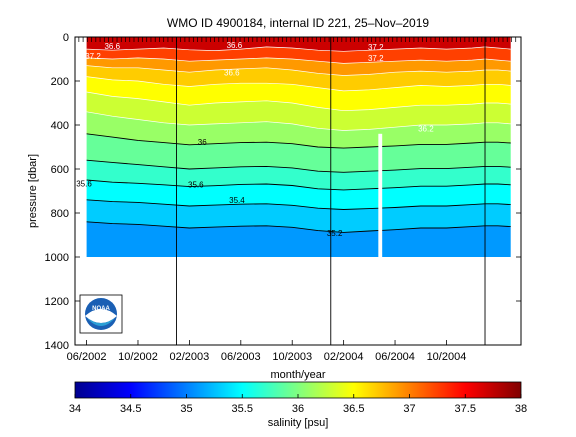 The width and height of the screenshot is (576, 437). I want to click on contour-label-0: 36.6, so click(112, 46).